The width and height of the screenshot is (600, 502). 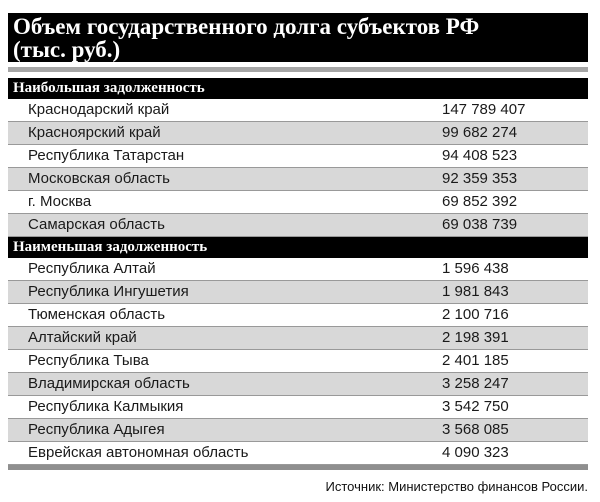 I want to click on source-credit: Источник: Министерство финансов России., so click(x=456, y=486).